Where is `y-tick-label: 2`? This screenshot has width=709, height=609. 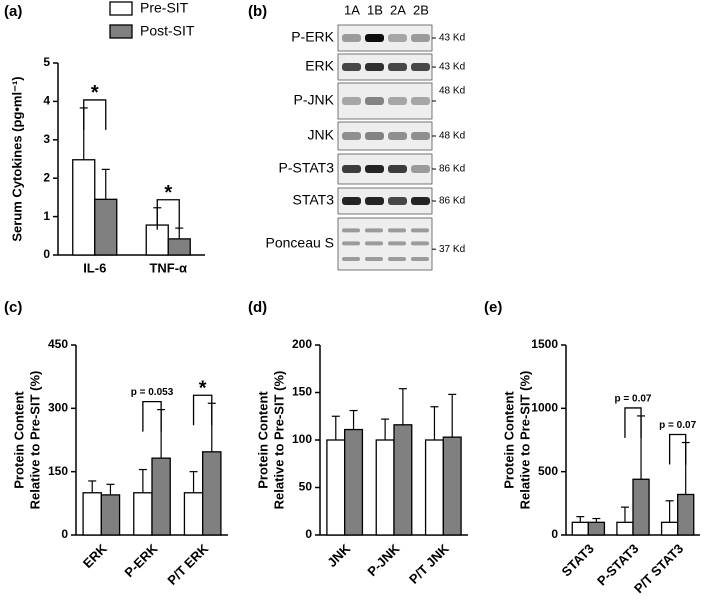 y-tick-label: 2 is located at coordinates (46, 177).